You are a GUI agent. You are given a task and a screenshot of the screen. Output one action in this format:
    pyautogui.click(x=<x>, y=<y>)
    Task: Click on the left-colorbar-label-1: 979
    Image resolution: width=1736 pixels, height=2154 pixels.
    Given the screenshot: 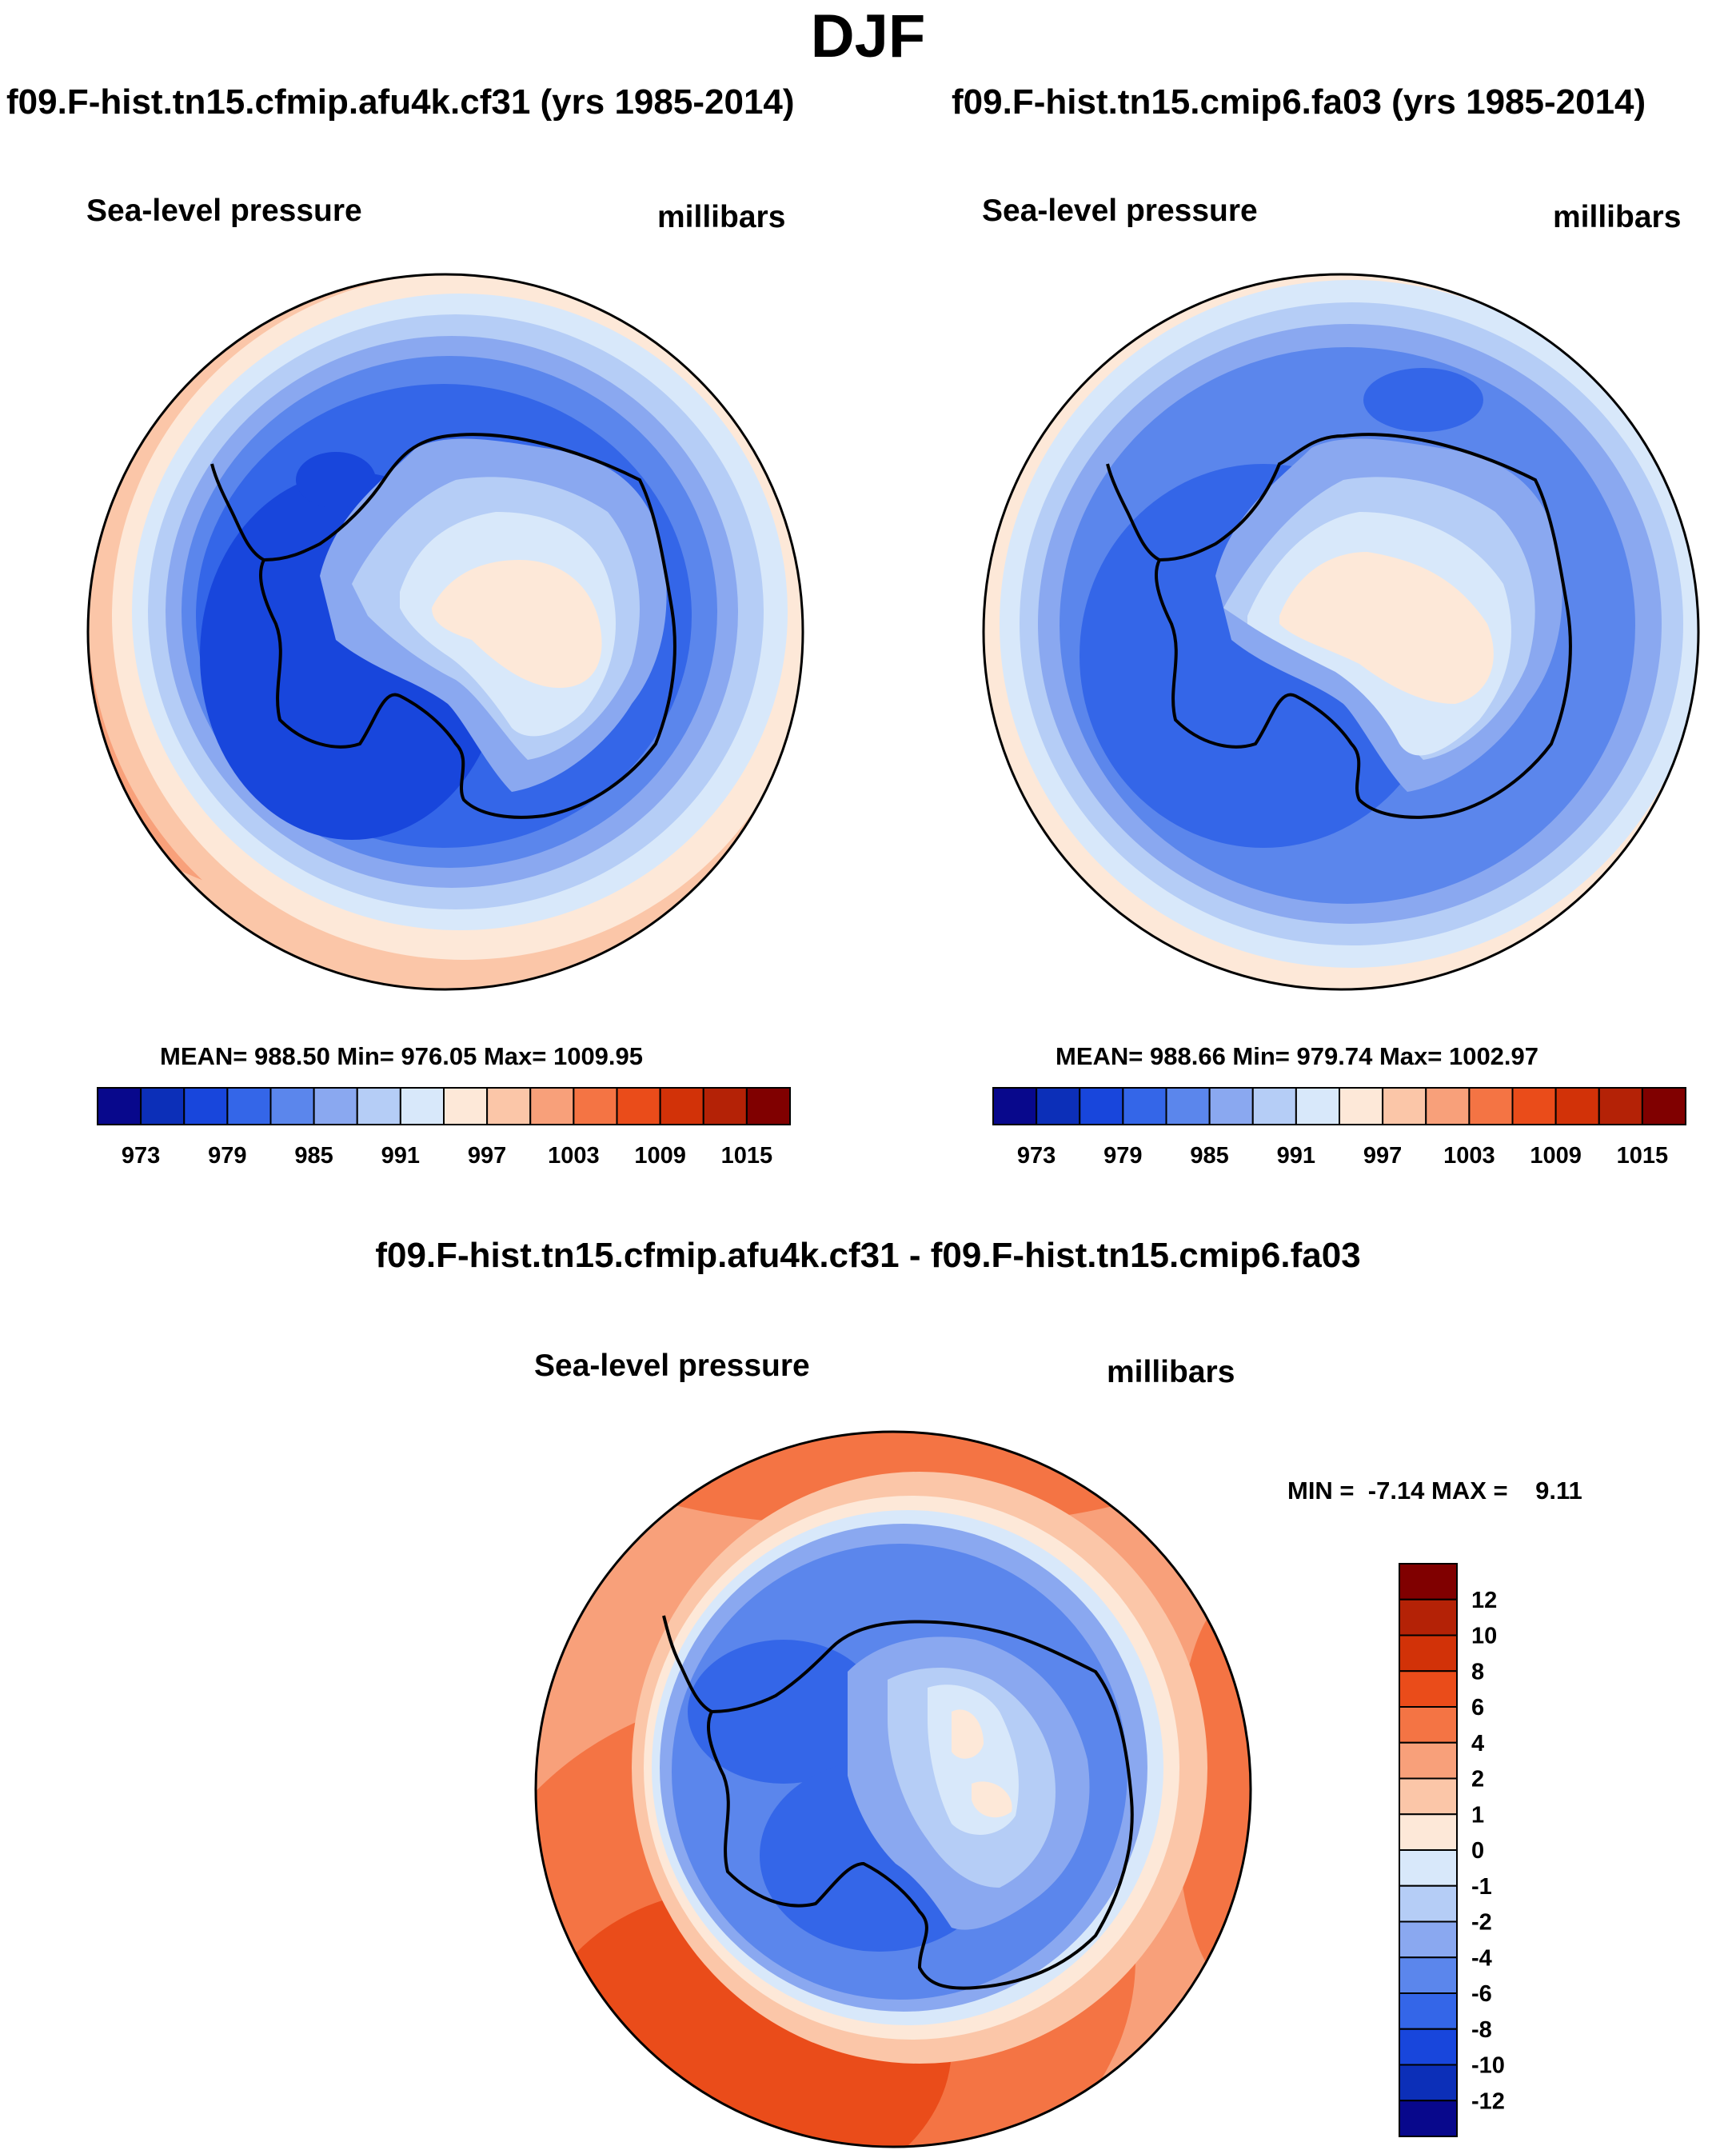 What is the action you would take?
    pyautogui.click(x=227, y=1156)
    